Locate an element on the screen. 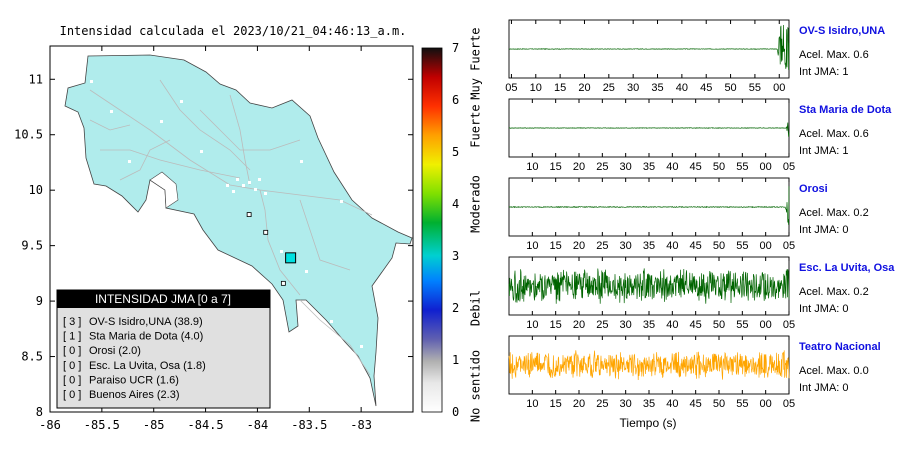  map-y-tick-label: 10.5 is located at coordinates (28, 135).